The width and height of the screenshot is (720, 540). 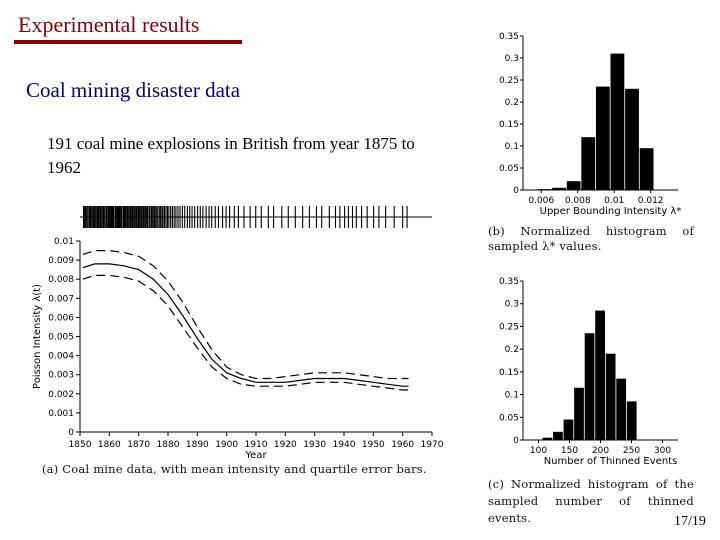 What do you see at coordinates (37, 336) in the screenshot?
I see `y-axis-label: Poisson Intensity λ(t)` at bounding box center [37, 336].